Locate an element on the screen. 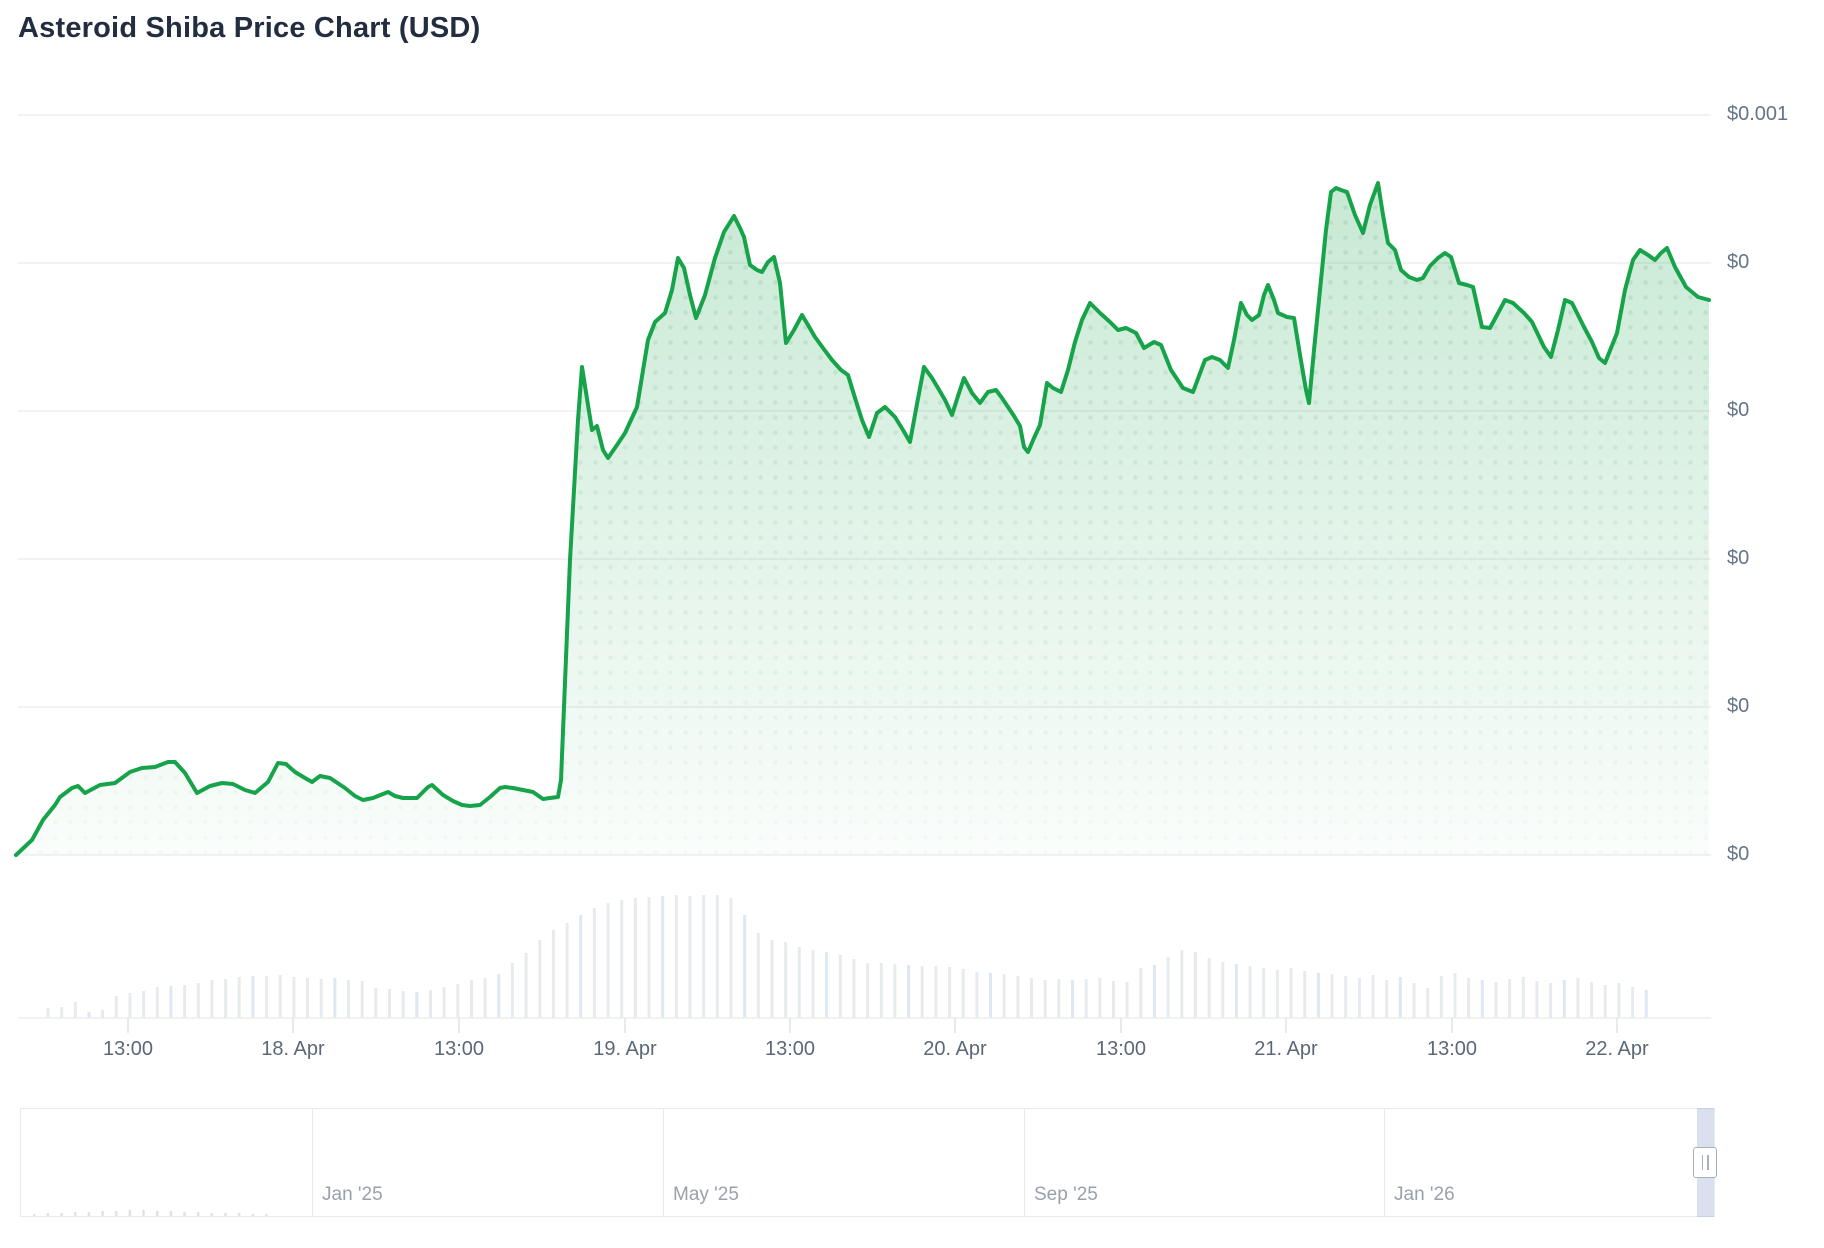 The width and height of the screenshot is (1824, 1248). chart-title: Asteroid Shiba Price Chart (USD) is located at coordinates (249, 28).